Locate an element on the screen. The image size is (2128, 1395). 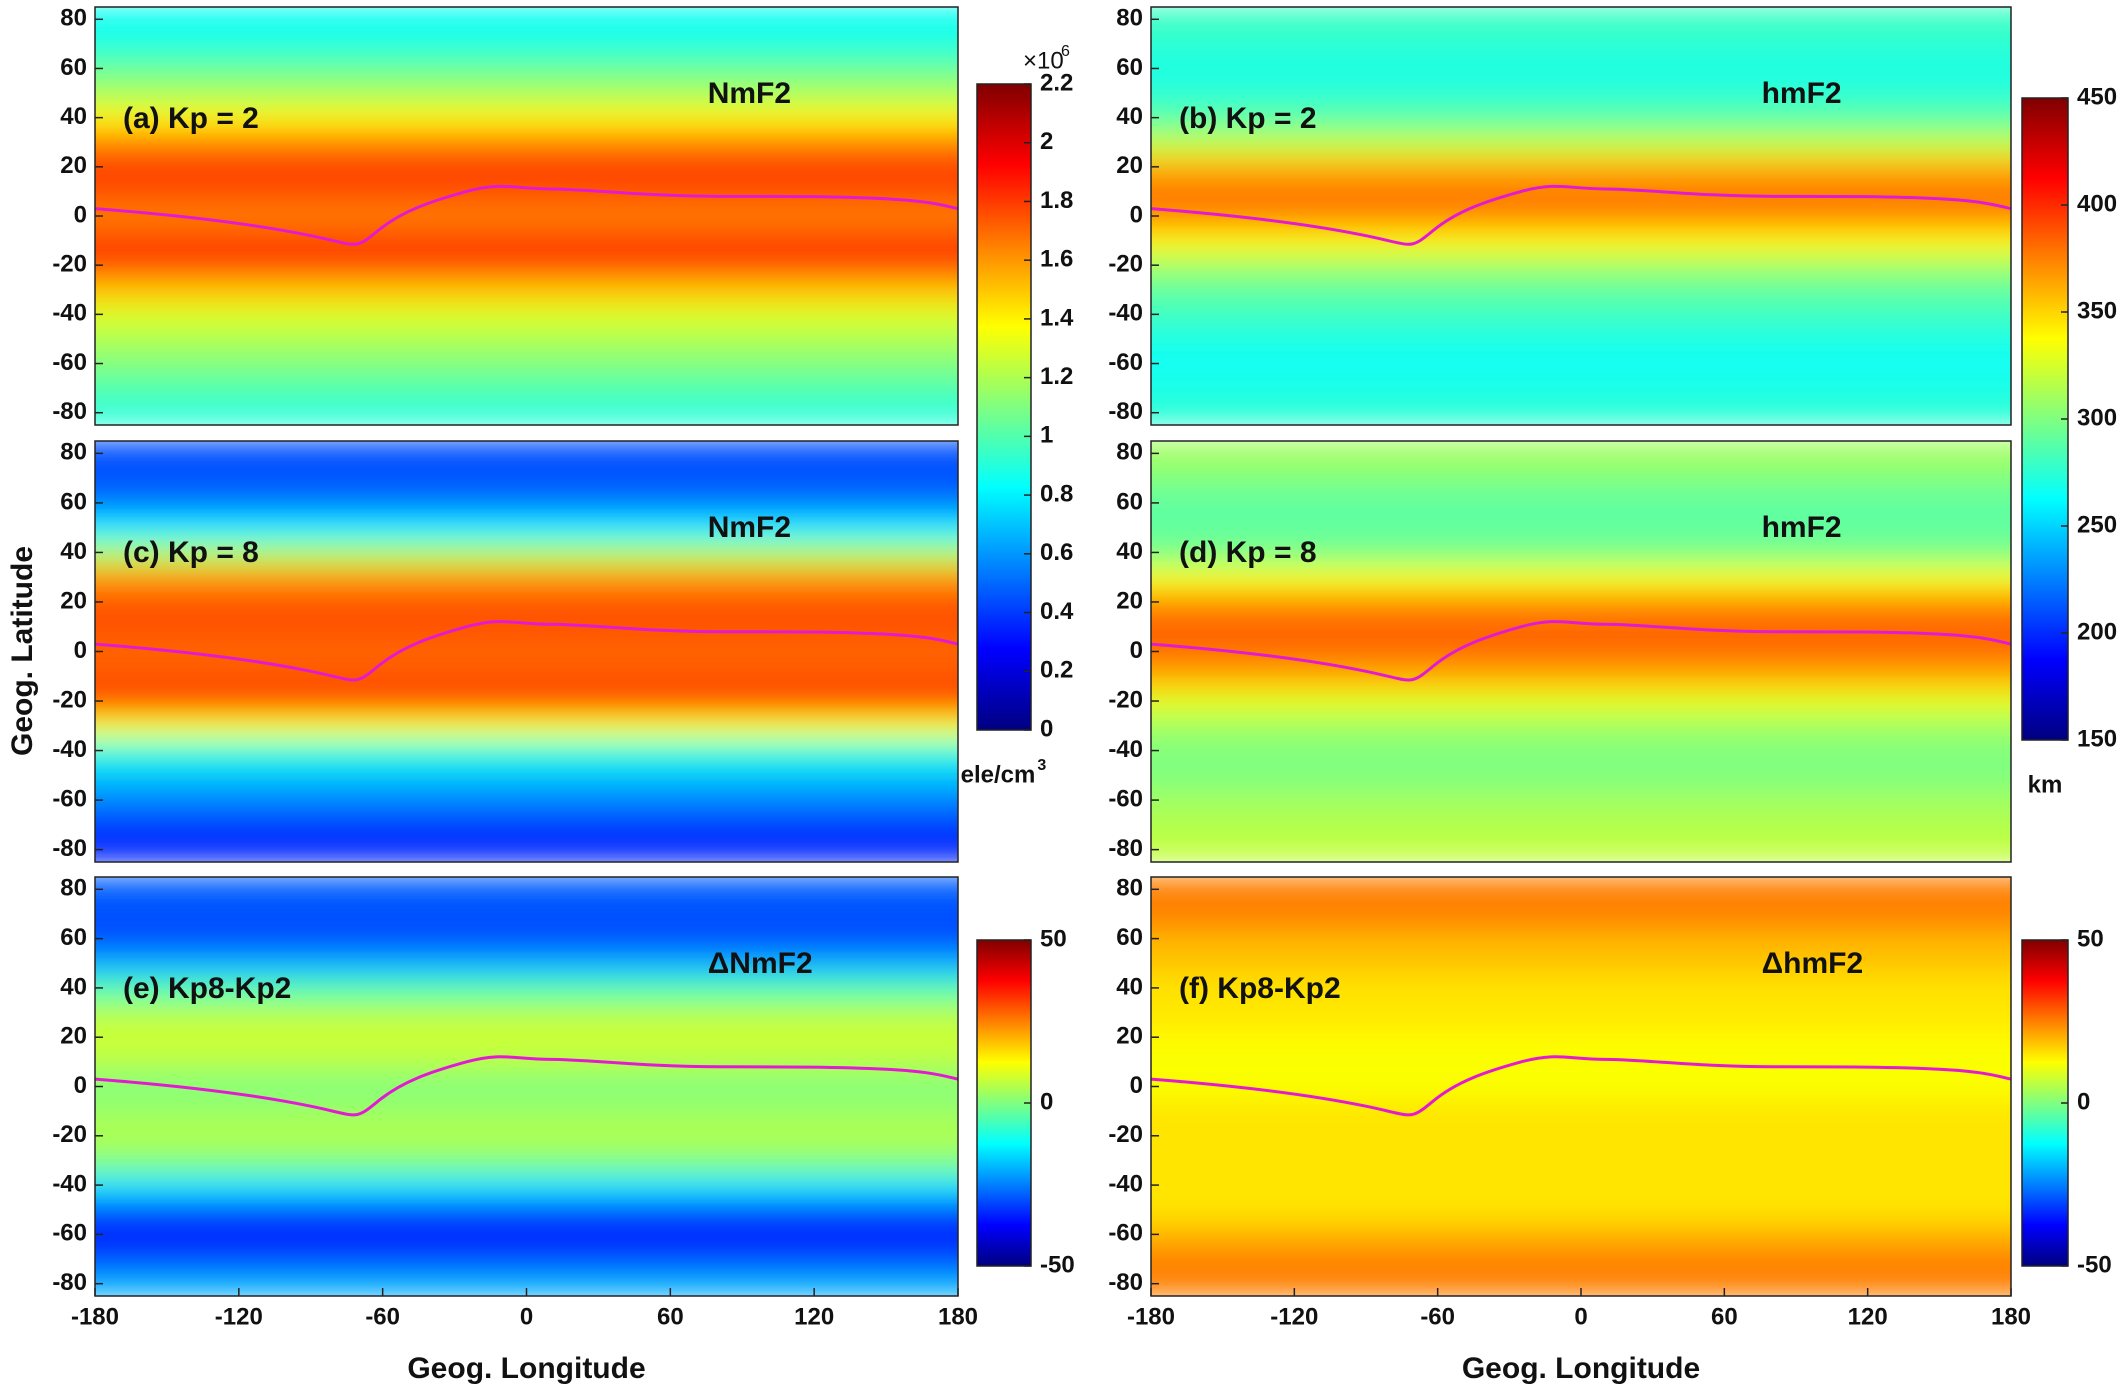
colorbar-tick-label: 300 is located at coordinates (2097, 417).